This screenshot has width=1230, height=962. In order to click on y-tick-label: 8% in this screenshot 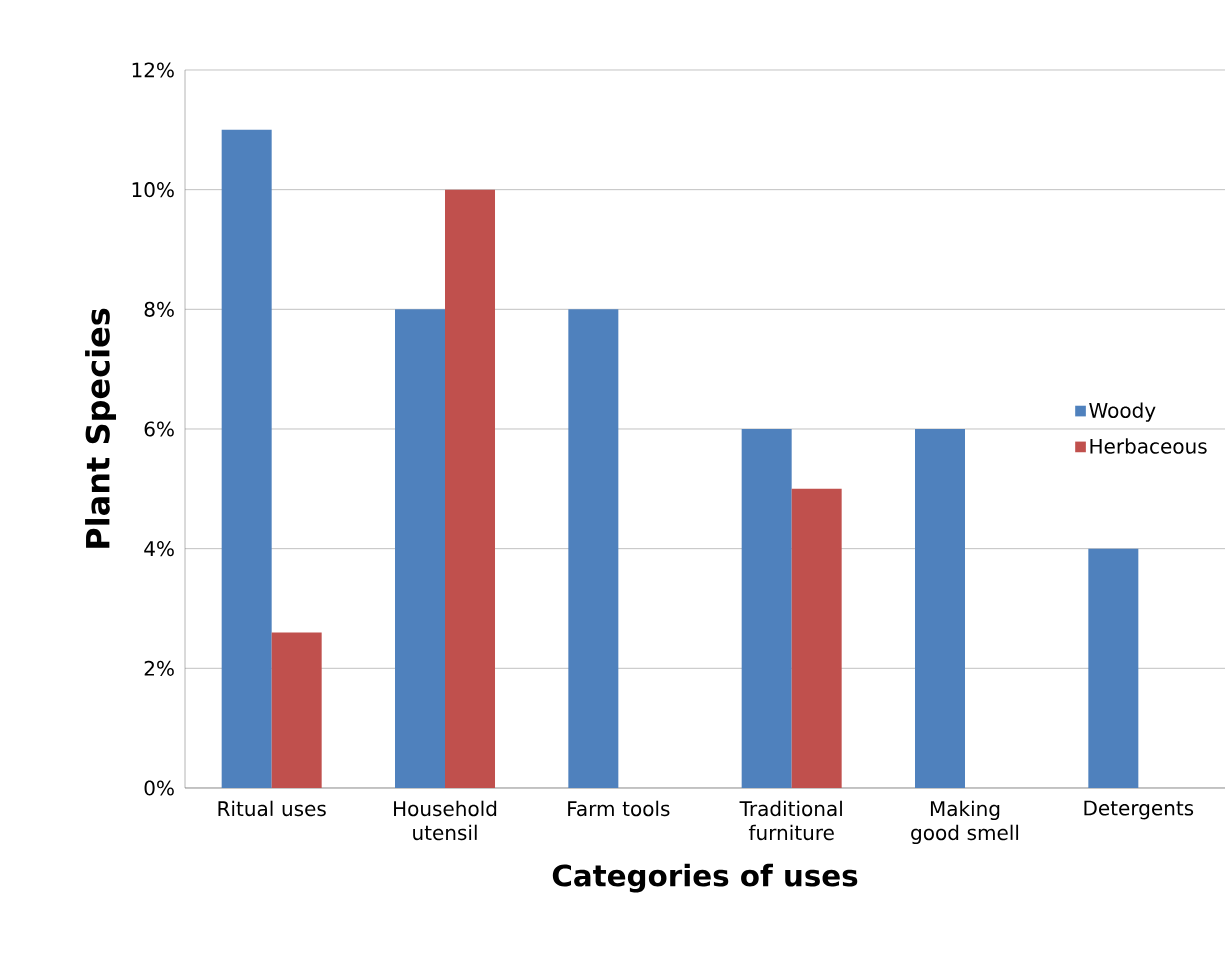, I will do `click(159, 309)`.